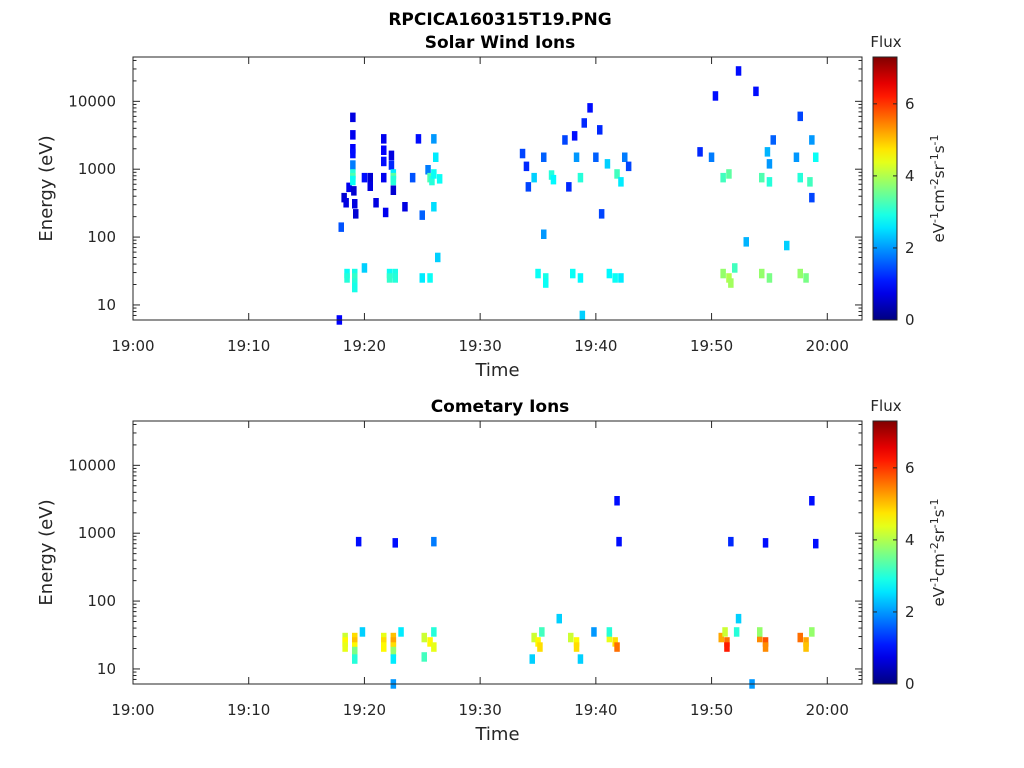  Describe the element at coordinates (101, 237) in the screenshot. I see `y-tick-label: 100` at that location.